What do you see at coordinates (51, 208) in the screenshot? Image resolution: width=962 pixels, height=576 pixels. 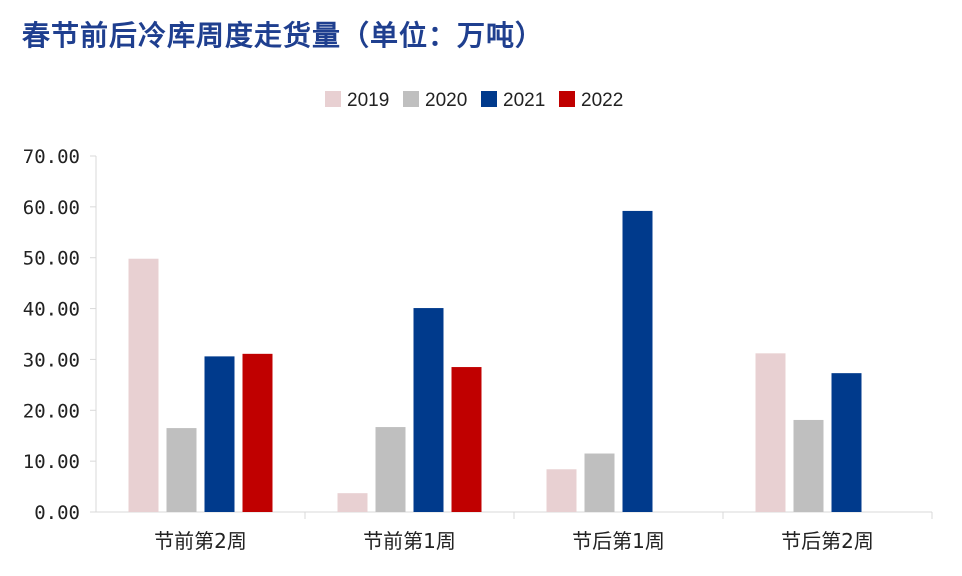 I see `y-tick-label: 60.00` at bounding box center [51, 208].